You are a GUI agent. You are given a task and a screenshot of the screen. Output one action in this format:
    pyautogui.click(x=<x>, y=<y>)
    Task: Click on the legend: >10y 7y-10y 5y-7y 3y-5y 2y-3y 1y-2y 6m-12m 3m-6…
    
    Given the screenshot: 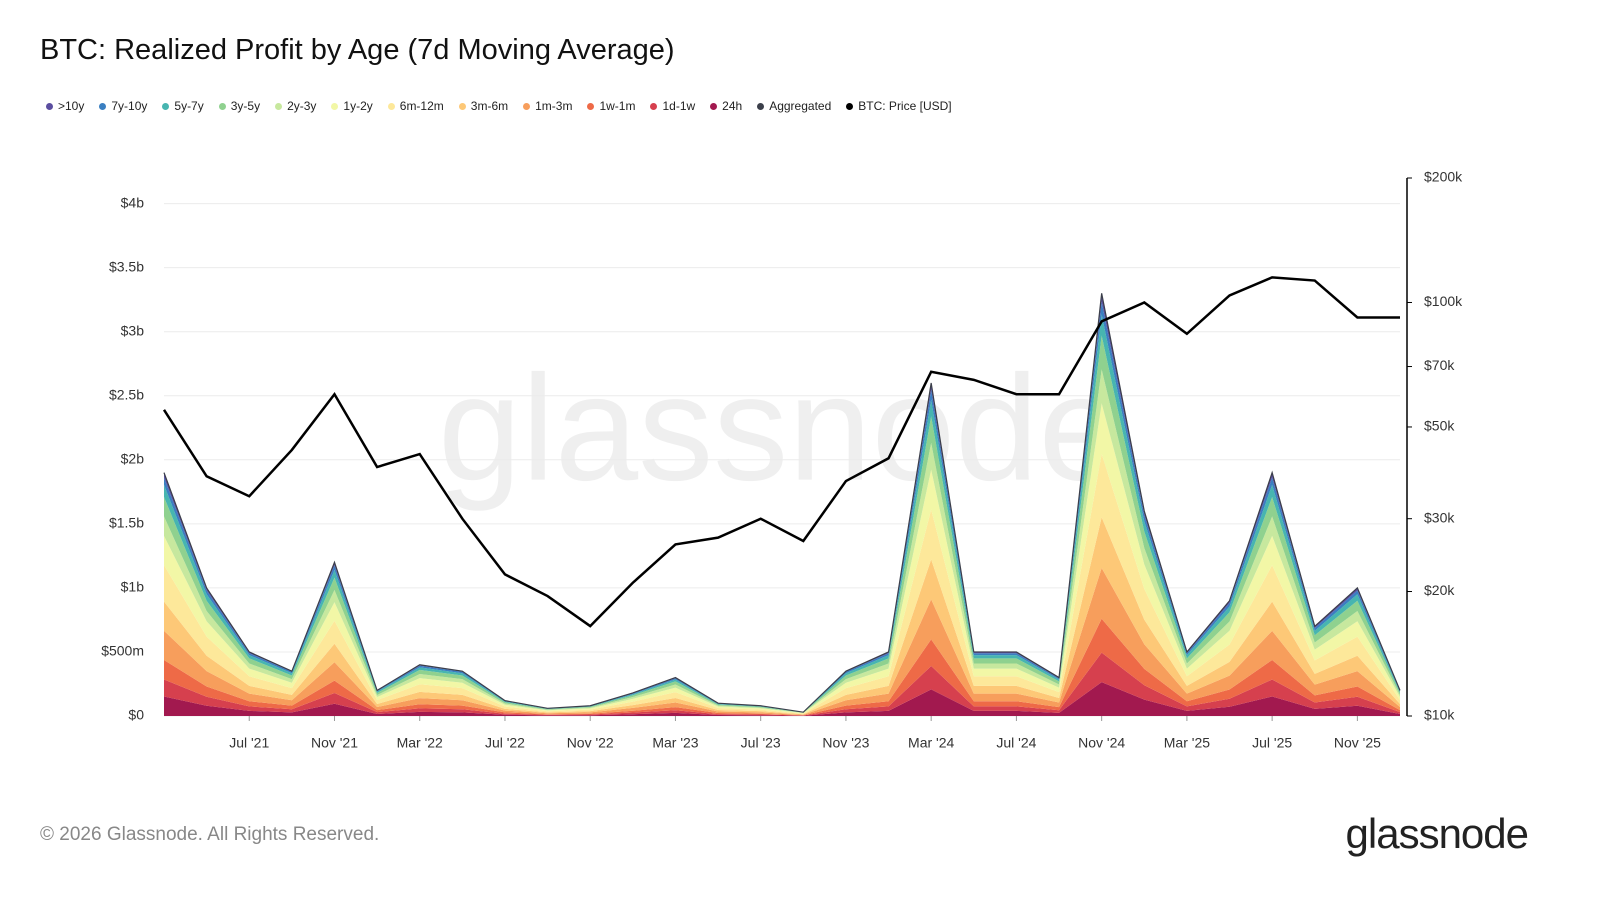 What is the action you would take?
    pyautogui.click(x=499, y=106)
    